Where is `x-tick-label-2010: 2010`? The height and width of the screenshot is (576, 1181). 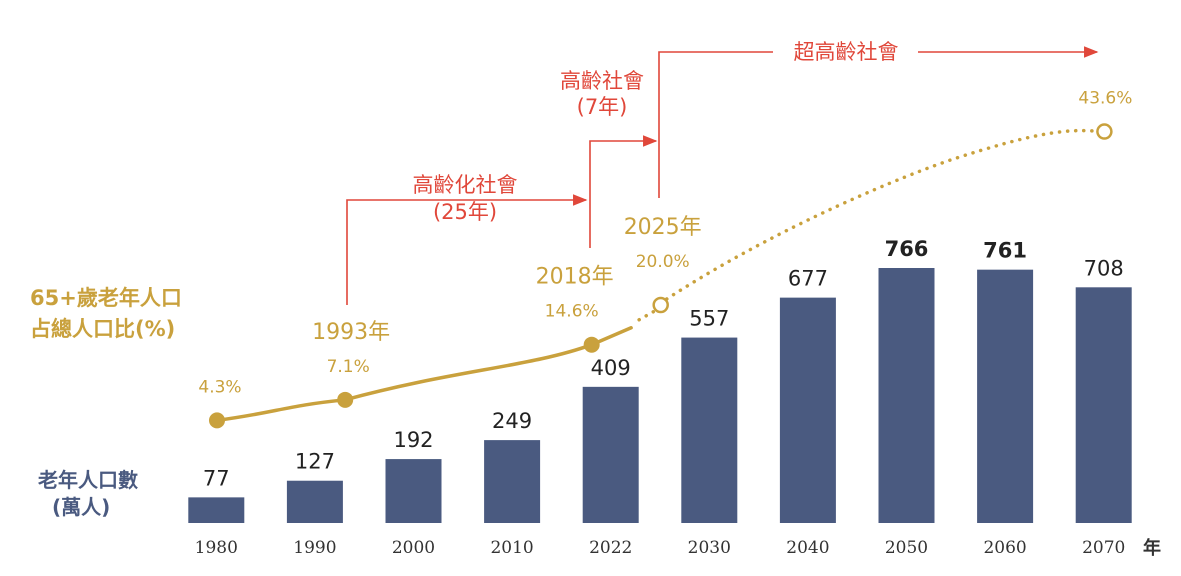 x-tick-label-2010: 2010 is located at coordinates (511, 548).